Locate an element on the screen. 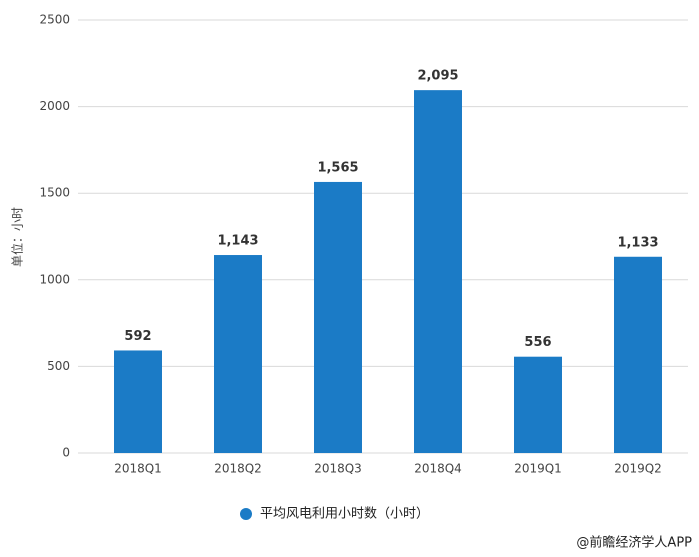 The height and width of the screenshot is (557, 699). y-tick-label: 2500 is located at coordinates (54, 20).